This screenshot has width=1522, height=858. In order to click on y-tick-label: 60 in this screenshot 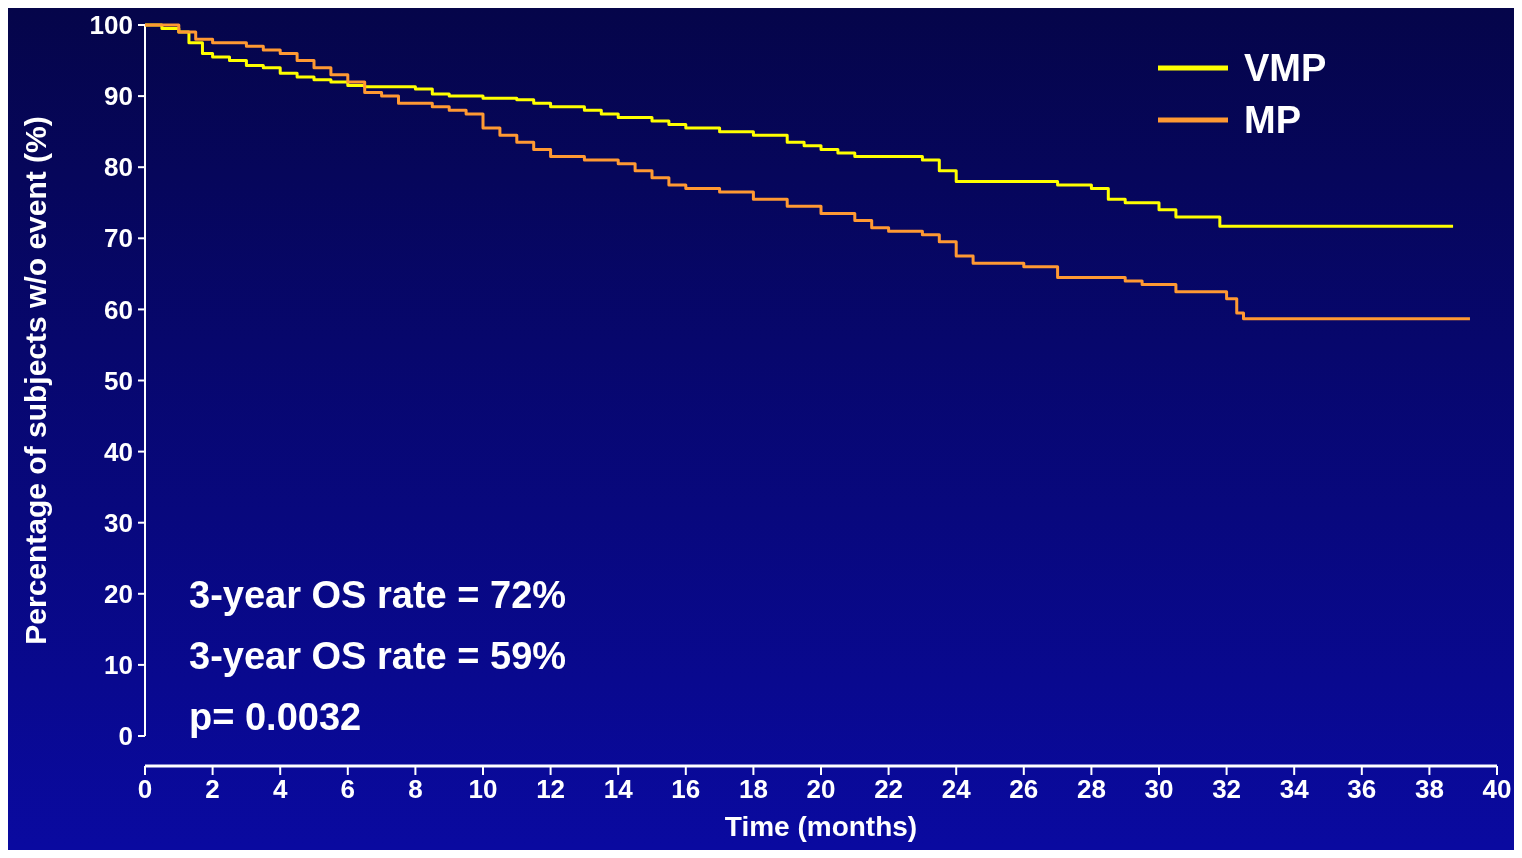, I will do `click(118, 309)`.